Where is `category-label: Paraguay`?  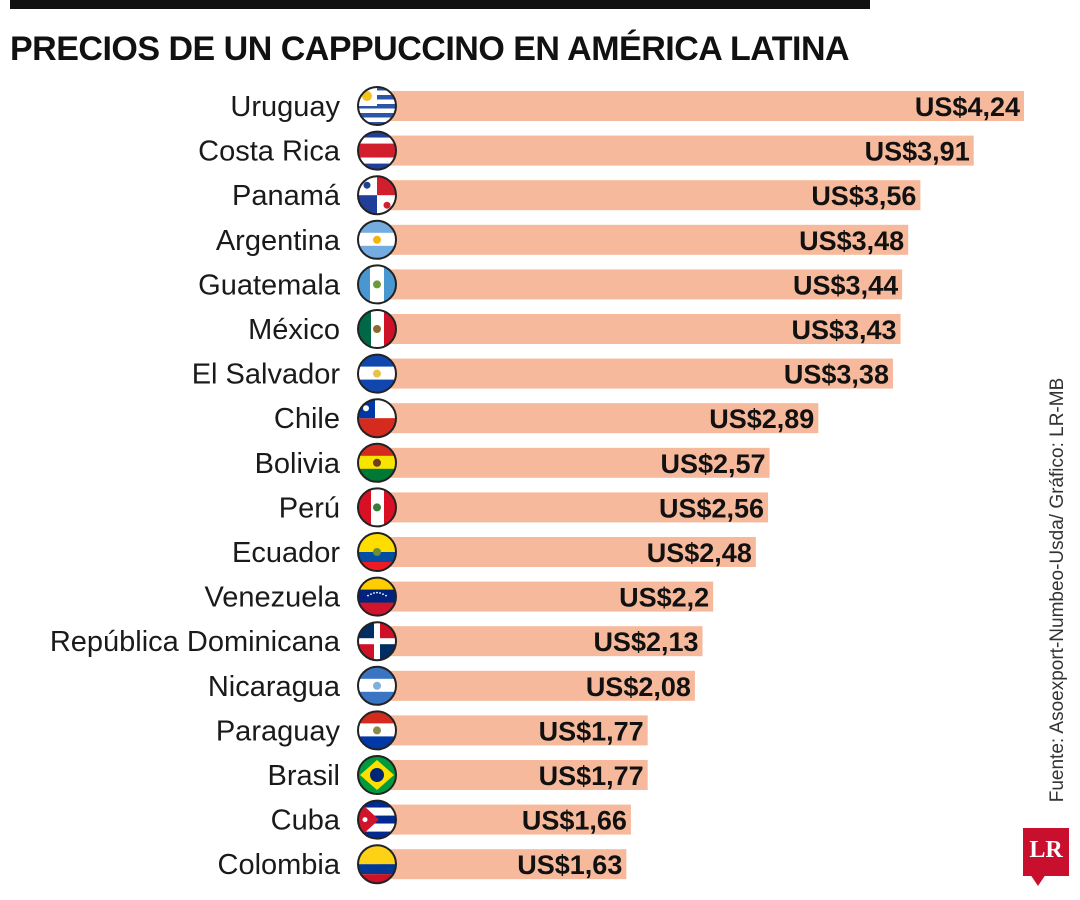 category-label: Paraguay is located at coordinates (278, 731).